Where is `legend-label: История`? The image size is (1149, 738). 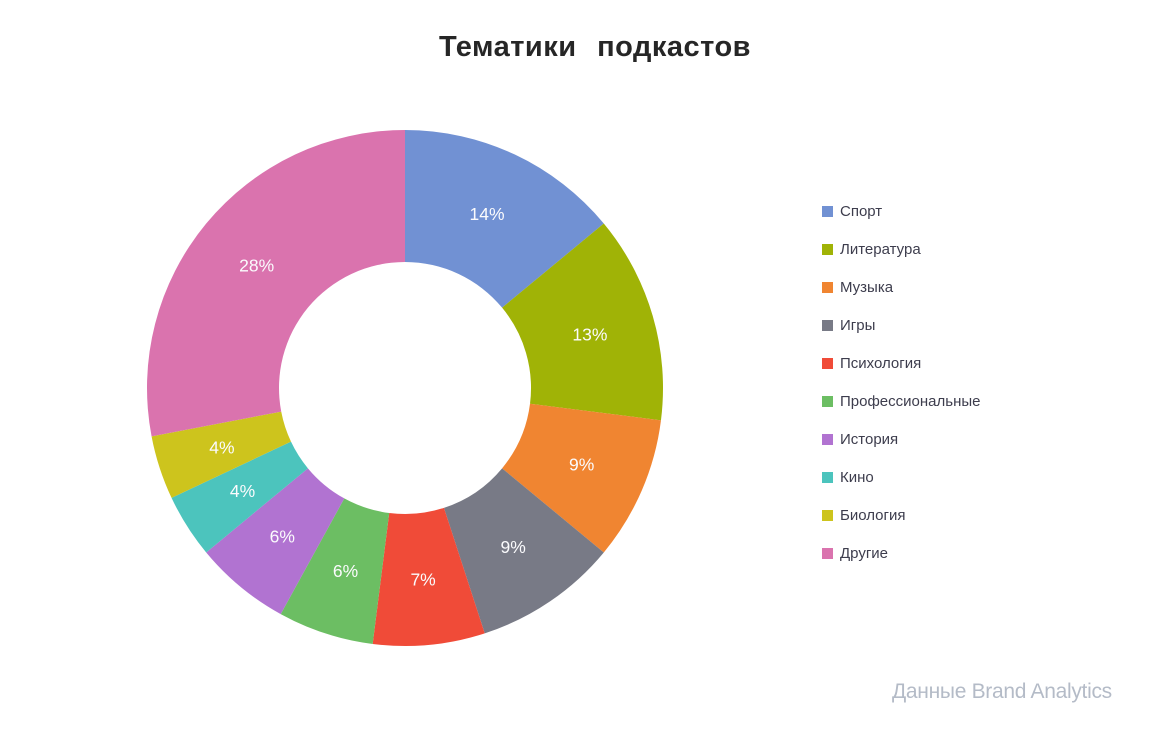 legend-label: История is located at coordinates (869, 439).